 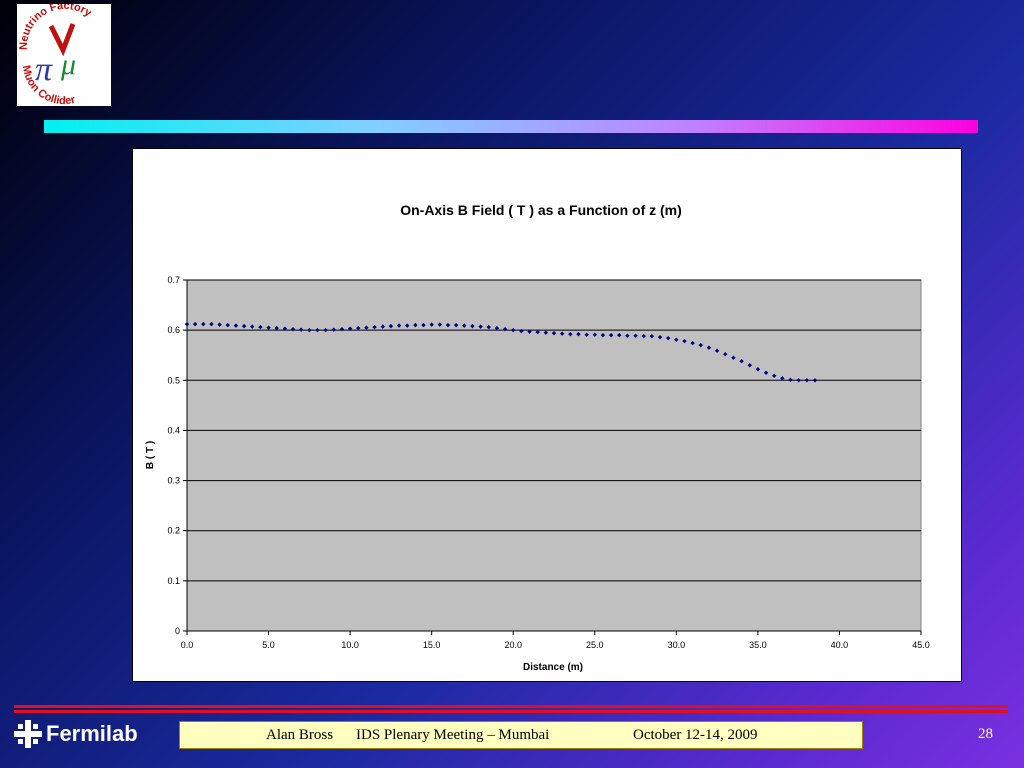 What do you see at coordinates (695, 735) in the screenshot?
I see `footer-date: October 12-14, 2009` at bounding box center [695, 735].